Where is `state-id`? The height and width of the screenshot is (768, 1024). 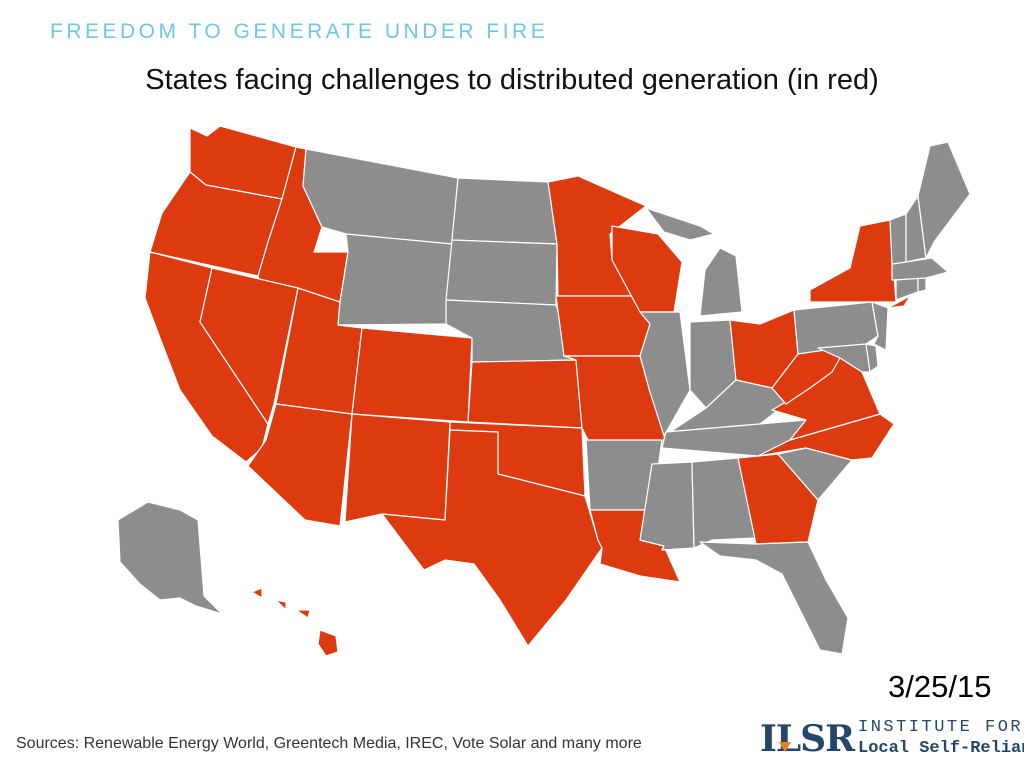 state-id is located at coordinates (303, 224).